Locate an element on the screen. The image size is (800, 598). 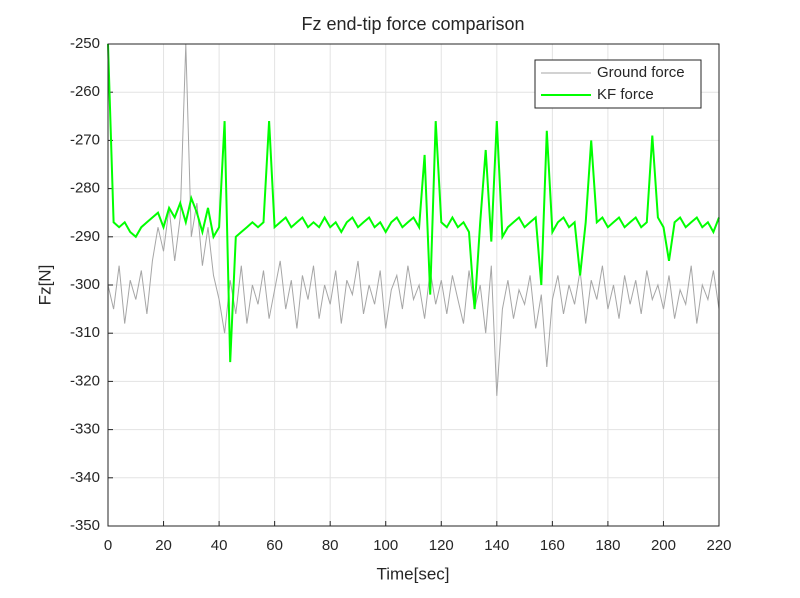
x-tick-label: 180 is located at coordinates (607, 545).